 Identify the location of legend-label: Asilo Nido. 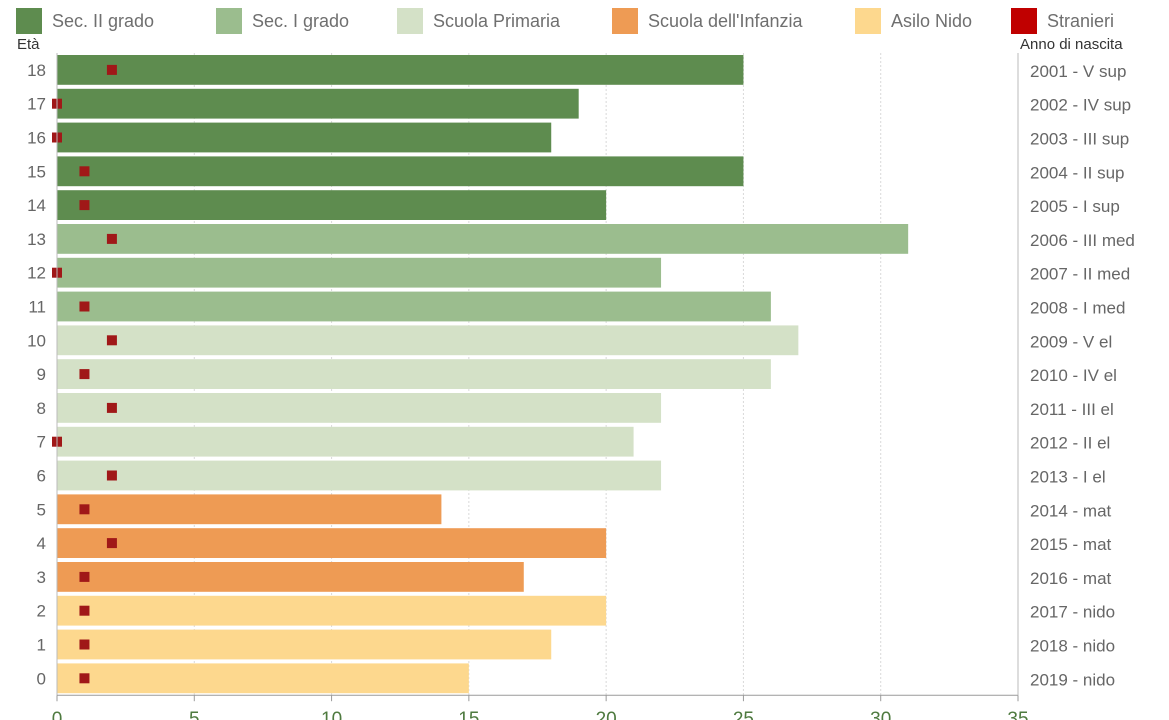
(932, 20).